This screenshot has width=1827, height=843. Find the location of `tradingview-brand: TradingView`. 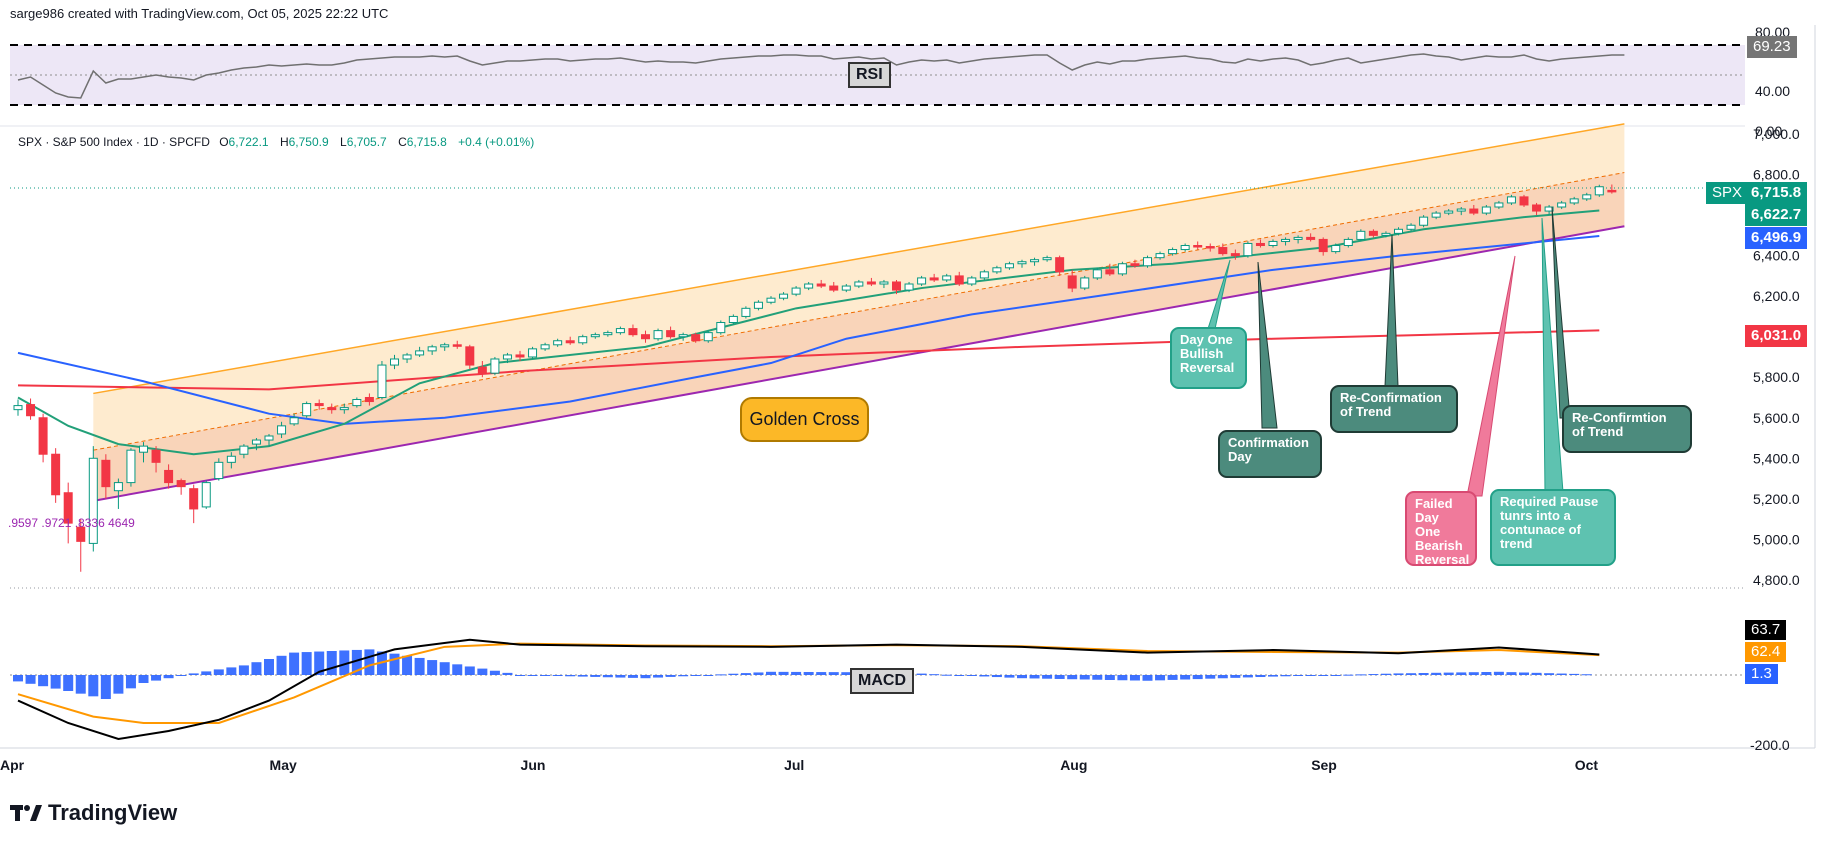

tradingview-brand: TradingView is located at coordinates (93, 813).